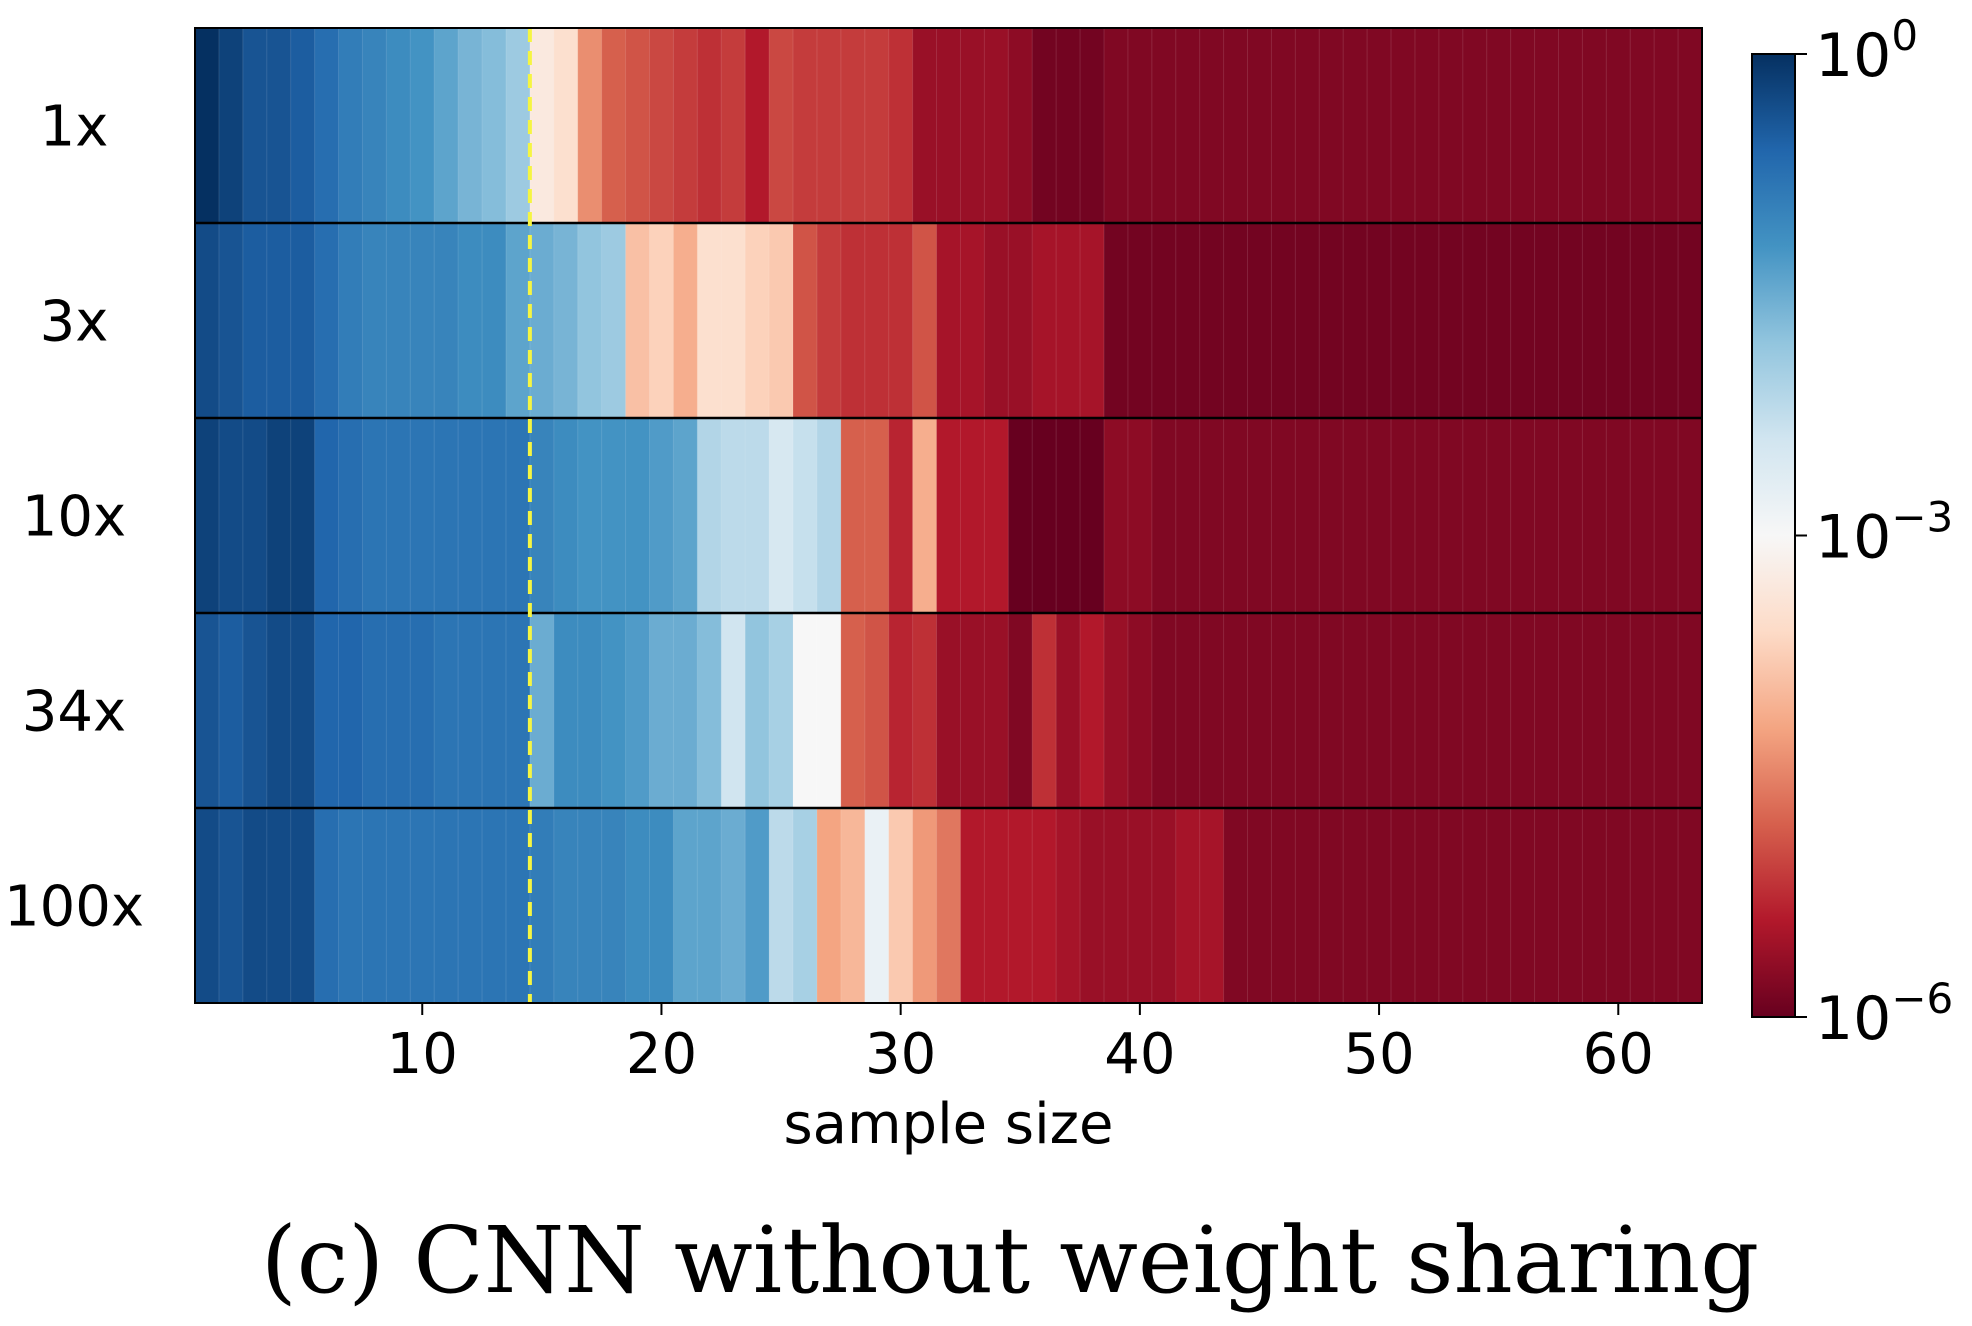 This screenshot has width=1972, height=1326. Describe the element at coordinates (74, 712) in the screenshot. I see `row-label: 34x` at that location.